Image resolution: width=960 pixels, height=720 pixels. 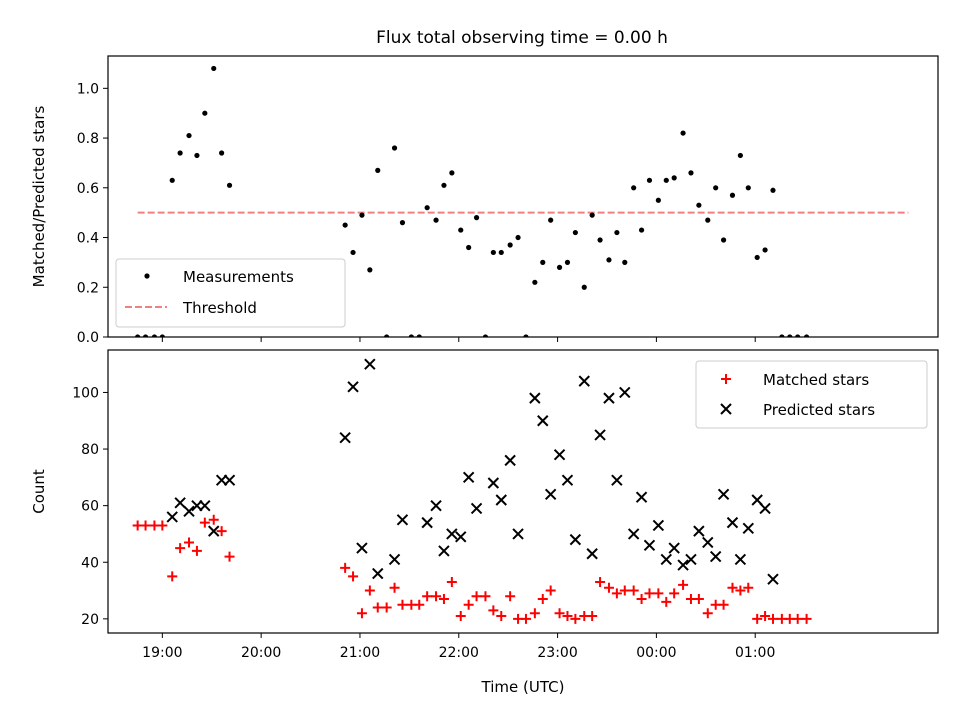 What do you see at coordinates (90, 450) in the screenshot?
I see `y-tick-label: 80` at bounding box center [90, 450].